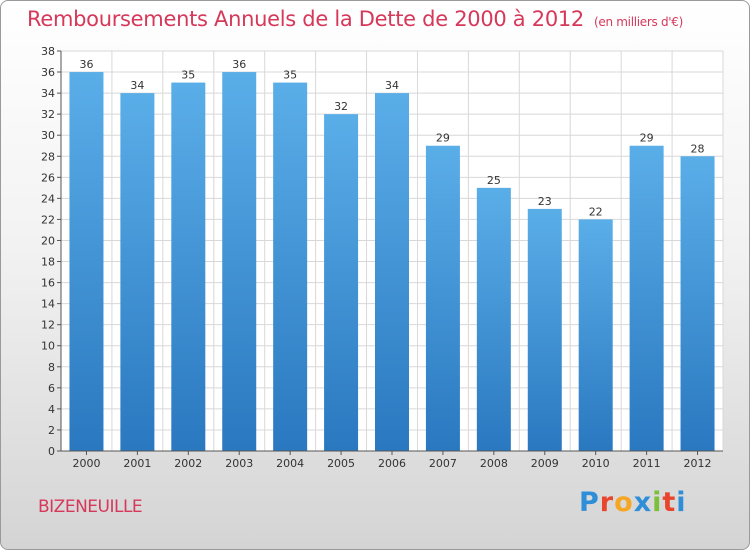 The image size is (750, 550). What do you see at coordinates (341, 463) in the screenshot?
I see `x-tick-label: 2005` at bounding box center [341, 463].